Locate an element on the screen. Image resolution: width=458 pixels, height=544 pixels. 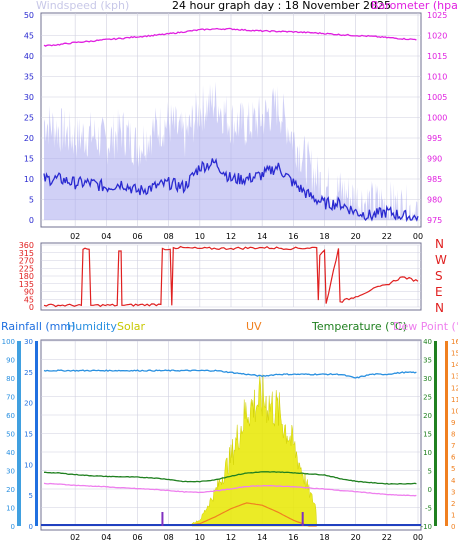
temperature-tick-label: 25 is located at coordinates (427, 398).